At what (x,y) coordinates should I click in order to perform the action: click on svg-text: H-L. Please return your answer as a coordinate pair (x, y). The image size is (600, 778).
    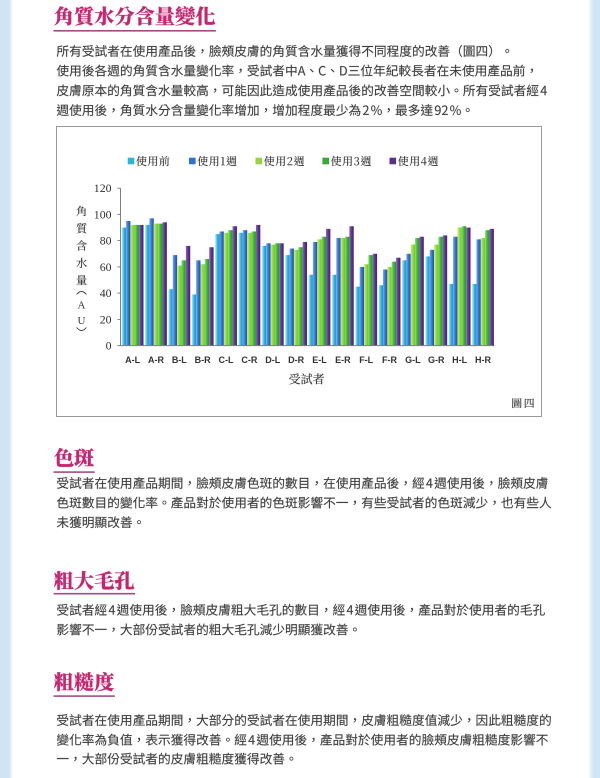
    Looking at the image, I should click on (459, 360).